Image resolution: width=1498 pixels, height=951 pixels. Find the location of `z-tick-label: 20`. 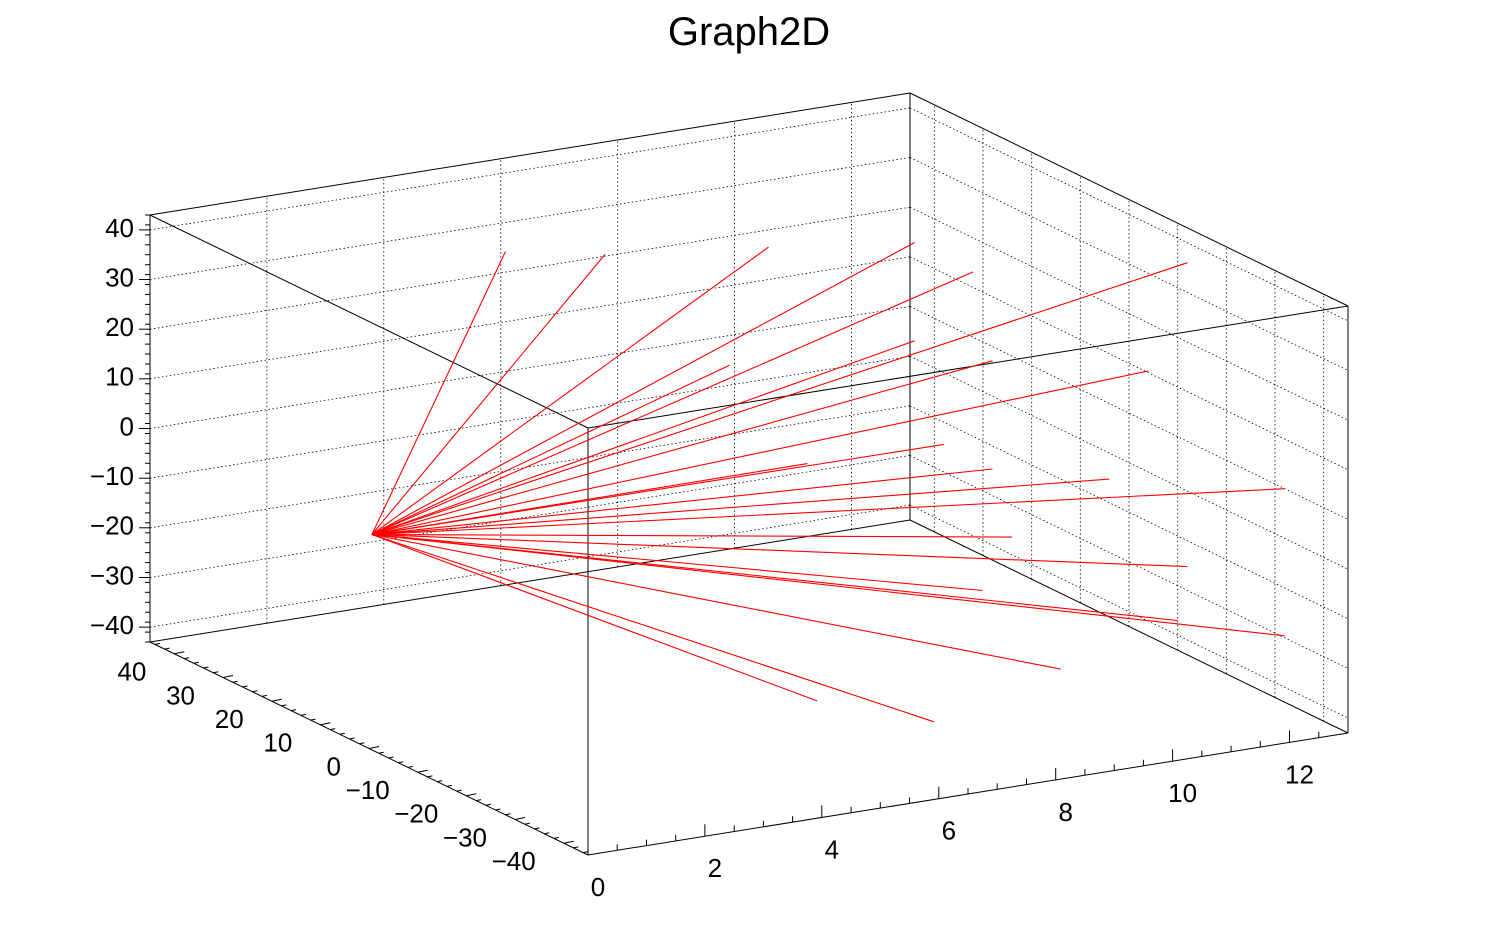

z-tick-label: 20 is located at coordinates (119, 327).